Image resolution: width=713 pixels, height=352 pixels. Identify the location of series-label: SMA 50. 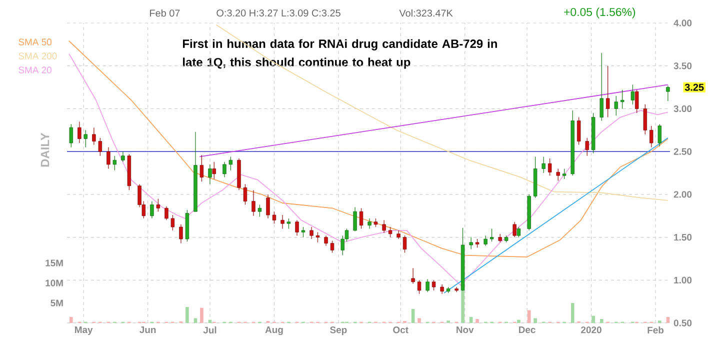
(35, 42).